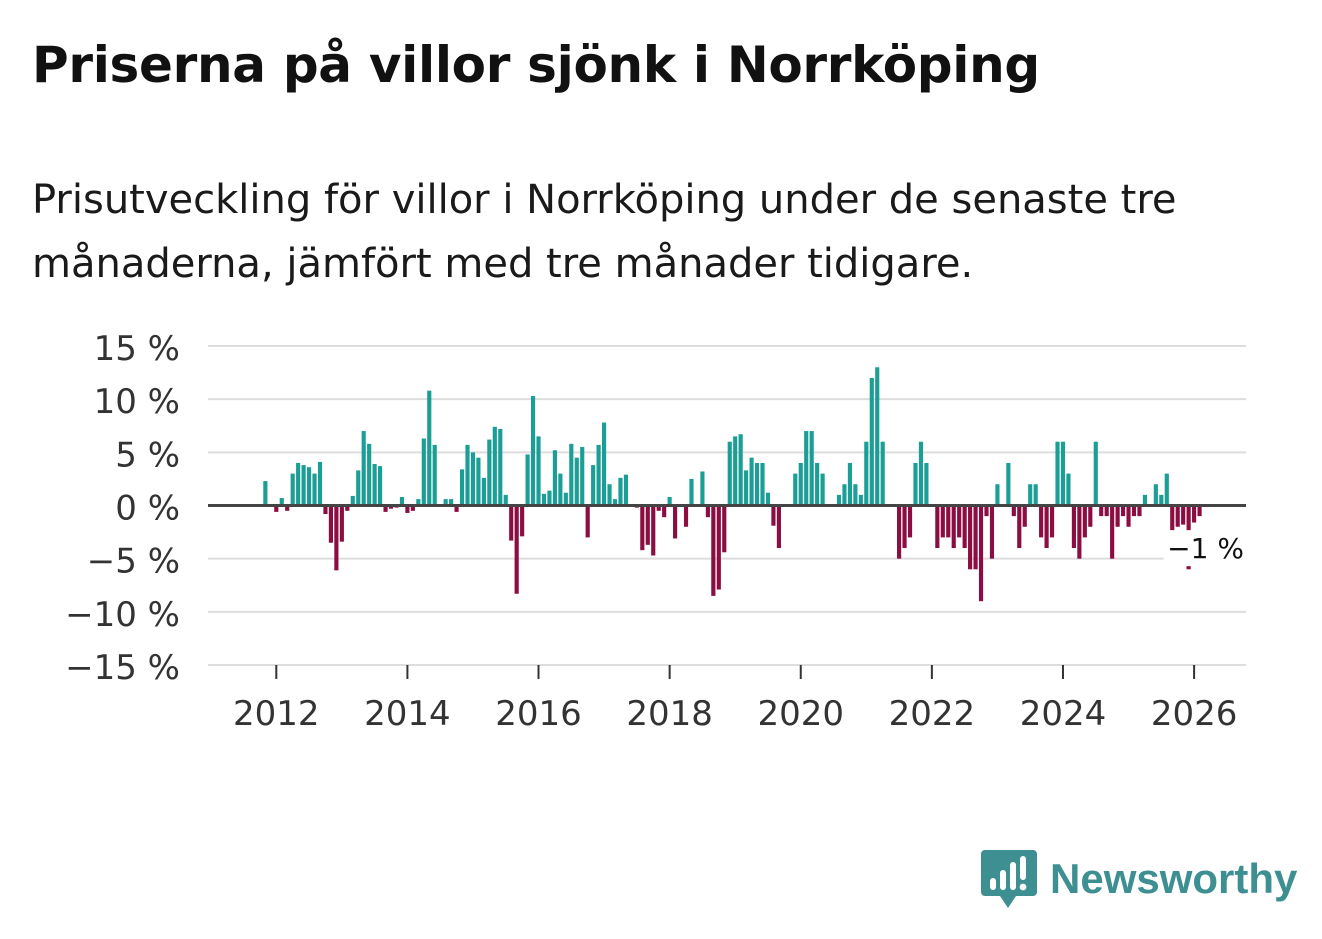 This screenshot has width=1322, height=939. What do you see at coordinates (1174, 878) in the screenshot?
I see `brand-name: Newsworthy` at bounding box center [1174, 878].